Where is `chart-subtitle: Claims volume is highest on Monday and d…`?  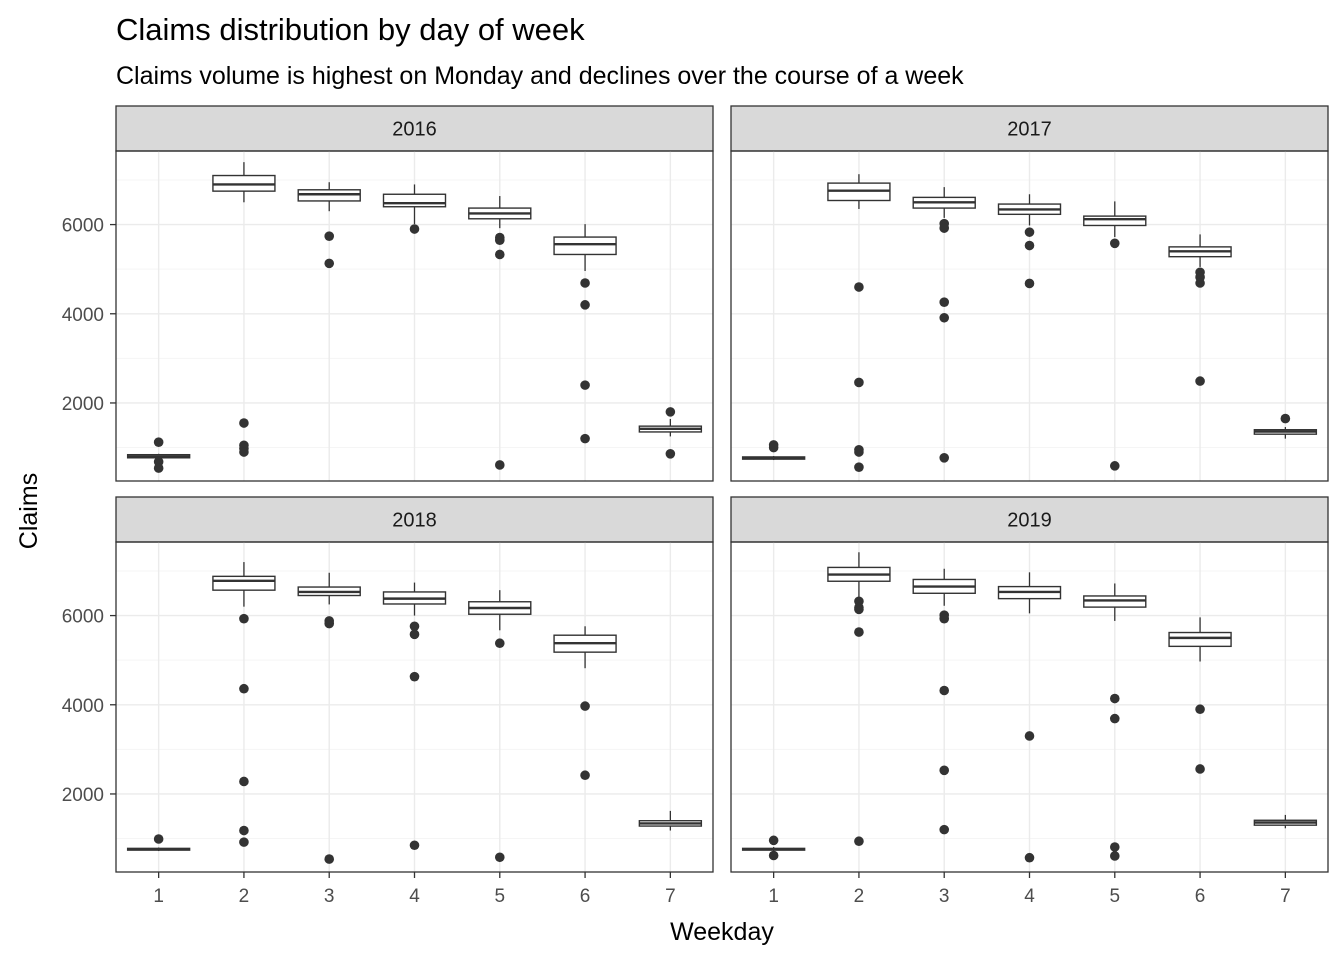
chart-subtitle: Claims volume is highest on Monday and d… is located at coordinates (540, 76).